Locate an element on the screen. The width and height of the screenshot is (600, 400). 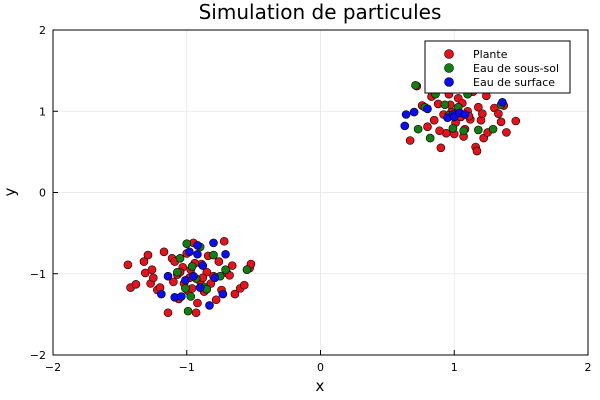
x-tick-label-2: 0 is located at coordinates (320, 367).